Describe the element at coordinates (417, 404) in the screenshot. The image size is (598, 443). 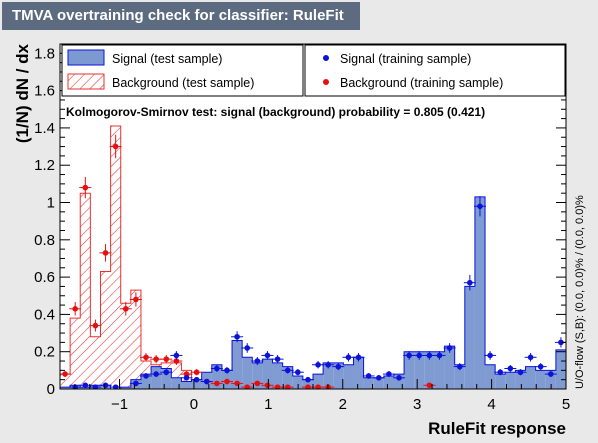
I see `x-tick-label: 3` at that location.